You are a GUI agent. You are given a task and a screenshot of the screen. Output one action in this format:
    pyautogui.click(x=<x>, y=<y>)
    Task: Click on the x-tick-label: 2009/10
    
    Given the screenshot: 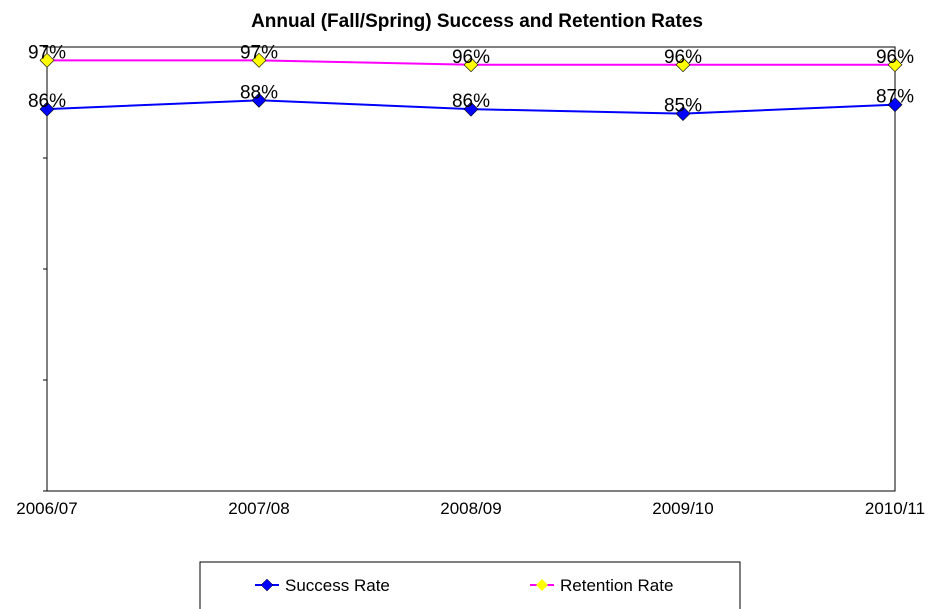 What is the action you would take?
    pyautogui.click(x=682, y=508)
    